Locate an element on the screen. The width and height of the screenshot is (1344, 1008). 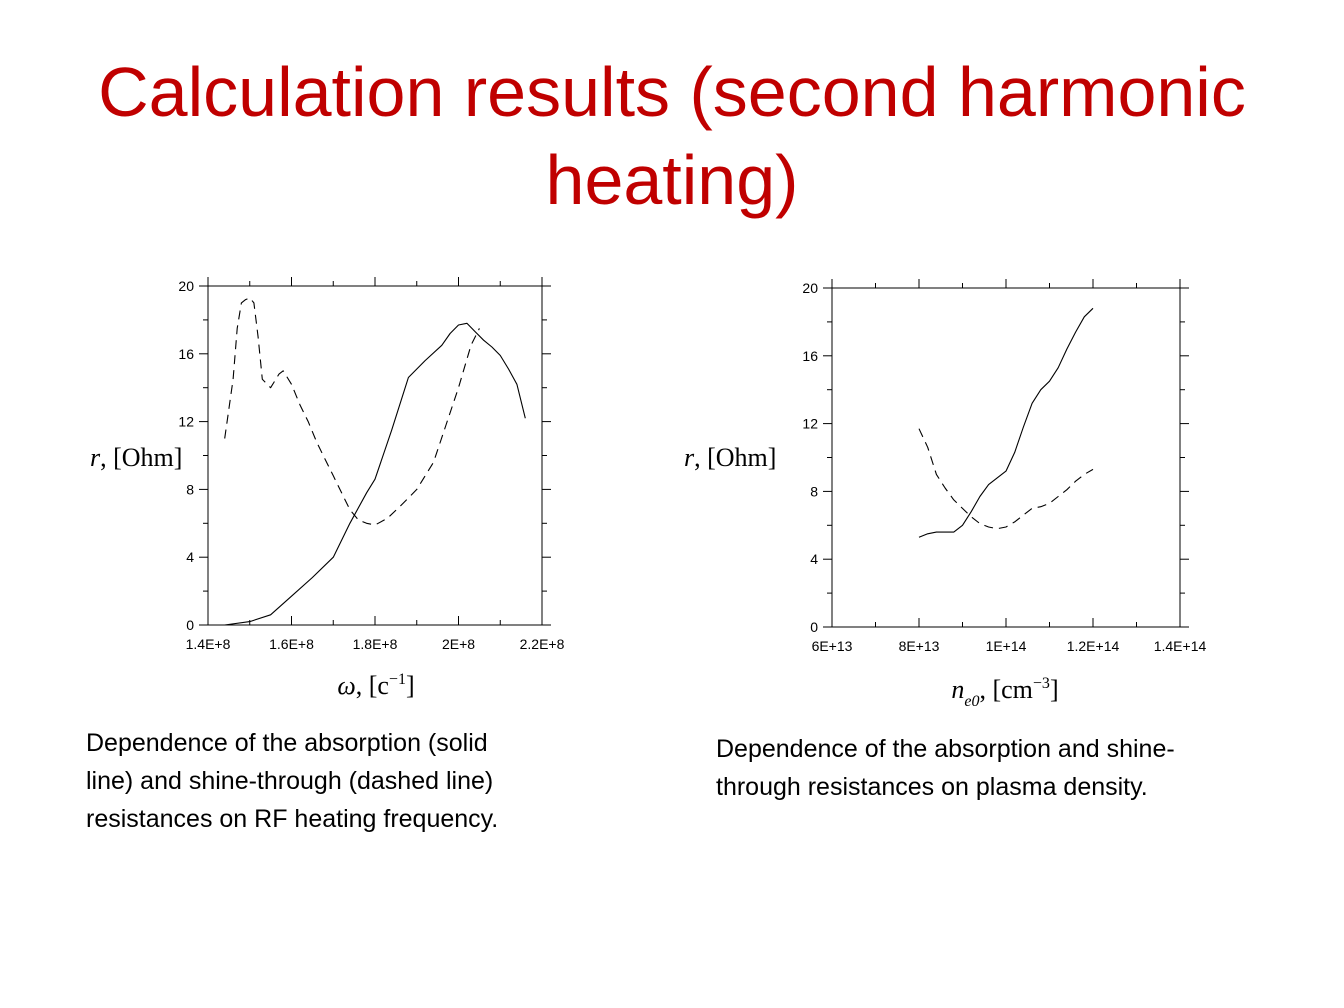
frequency-chart-axes is located at coordinates (375, 451).